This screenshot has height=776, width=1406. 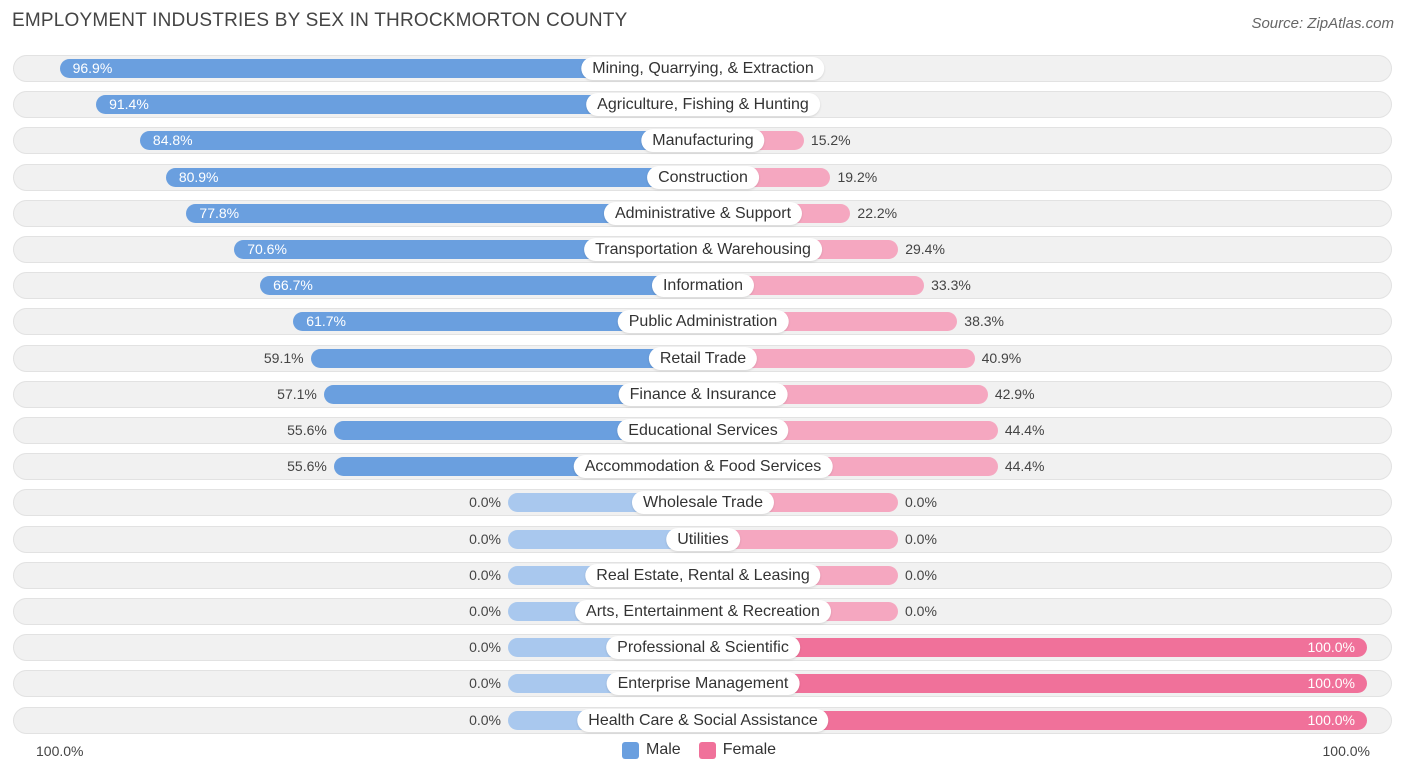 I want to click on value-label-female: 19.2%, so click(x=857, y=177).